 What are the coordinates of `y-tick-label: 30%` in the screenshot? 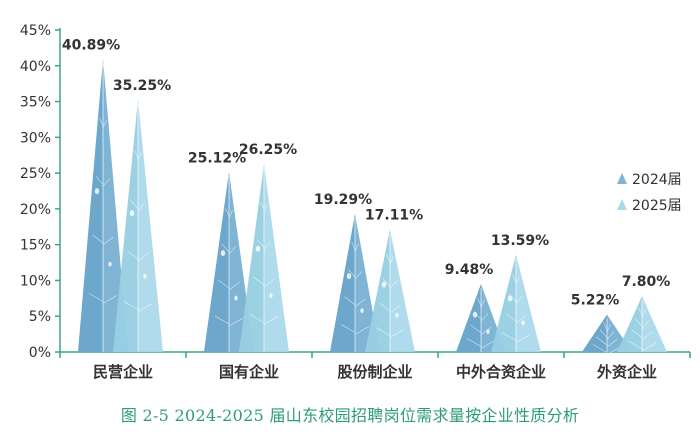 It's located at (35, 138).